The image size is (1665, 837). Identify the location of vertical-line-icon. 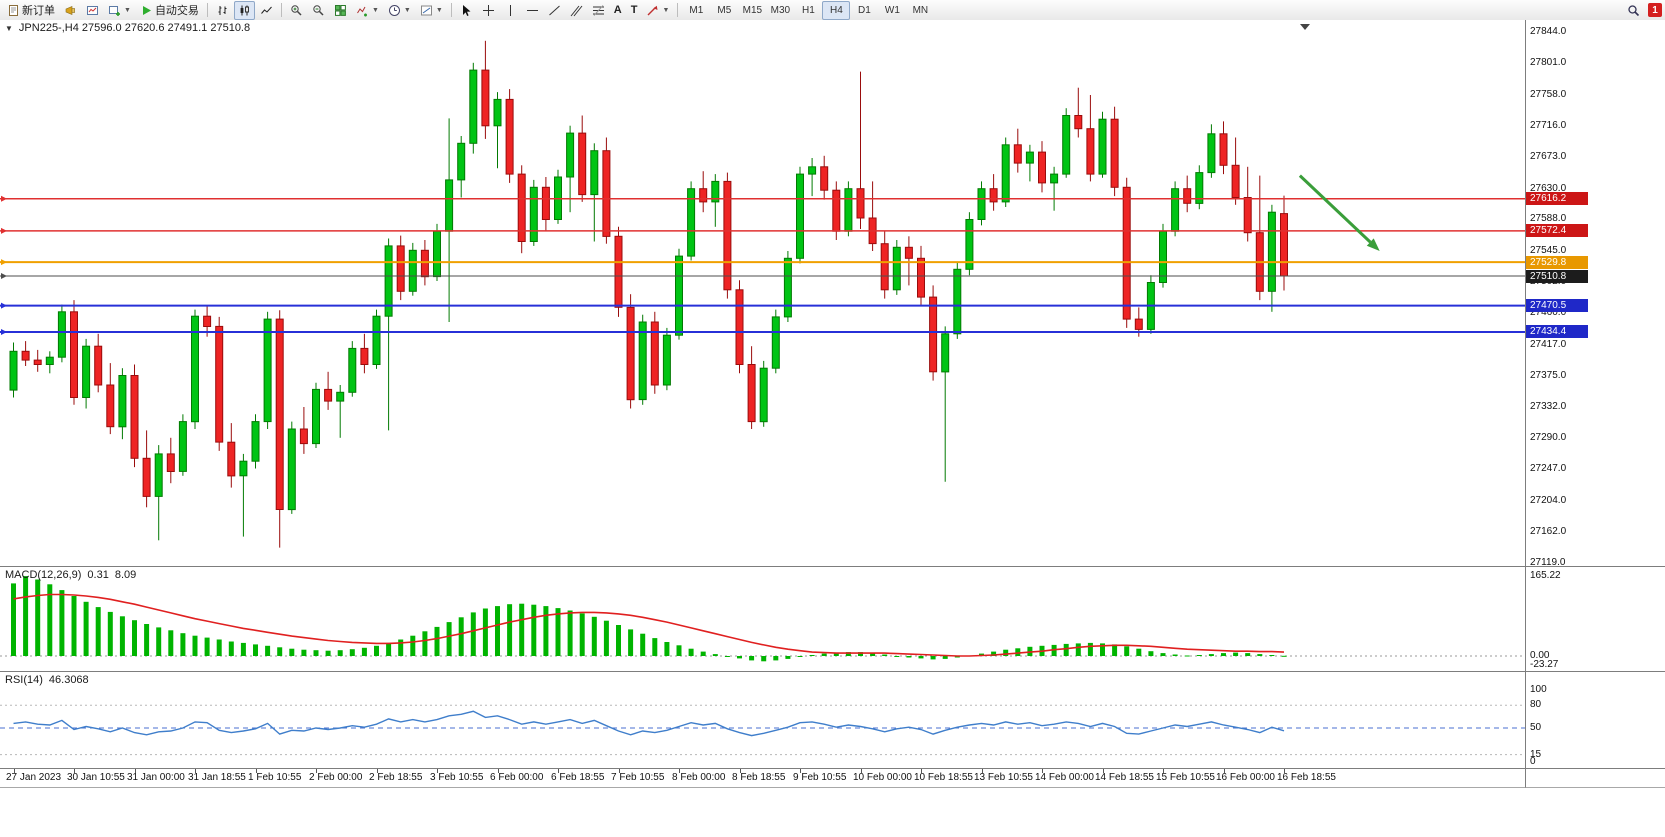
(510, 10).